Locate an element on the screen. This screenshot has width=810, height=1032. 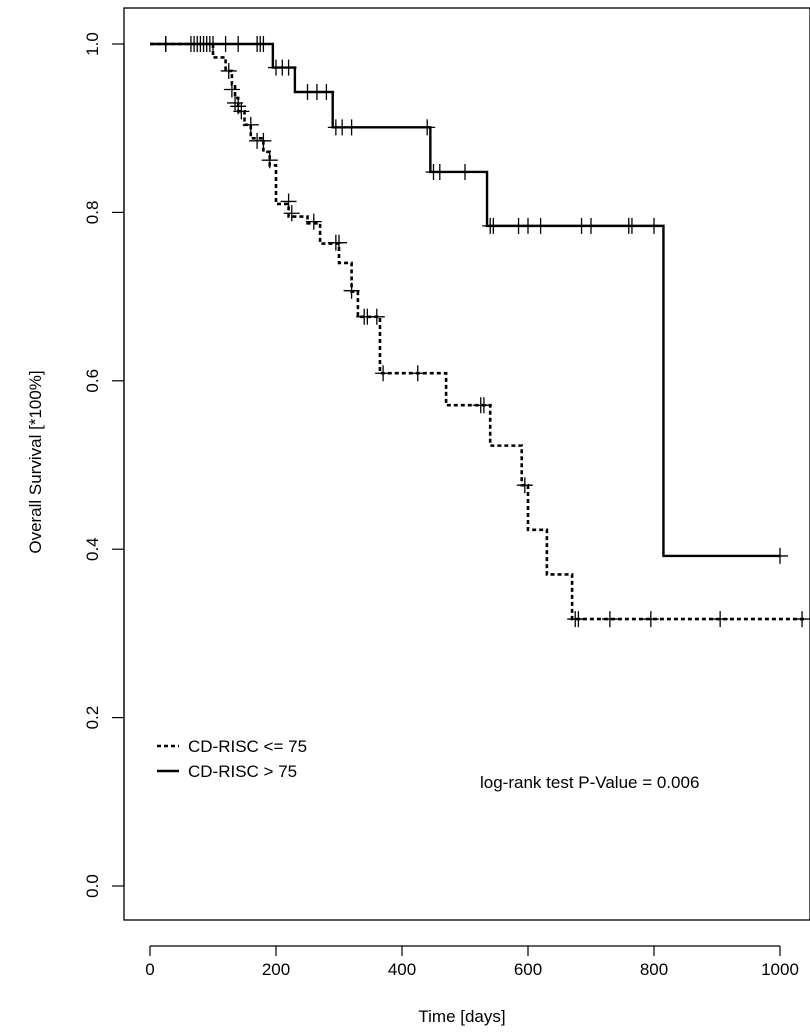
y-tick-label: 1.0 is located at coordinates (92, 44).